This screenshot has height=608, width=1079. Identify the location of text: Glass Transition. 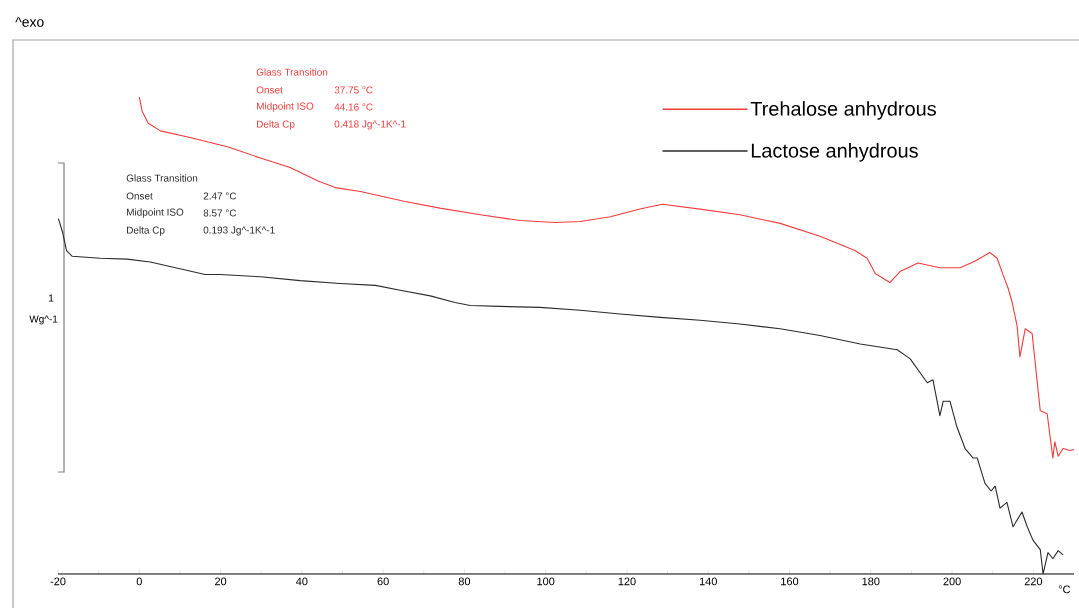
(292, 72).